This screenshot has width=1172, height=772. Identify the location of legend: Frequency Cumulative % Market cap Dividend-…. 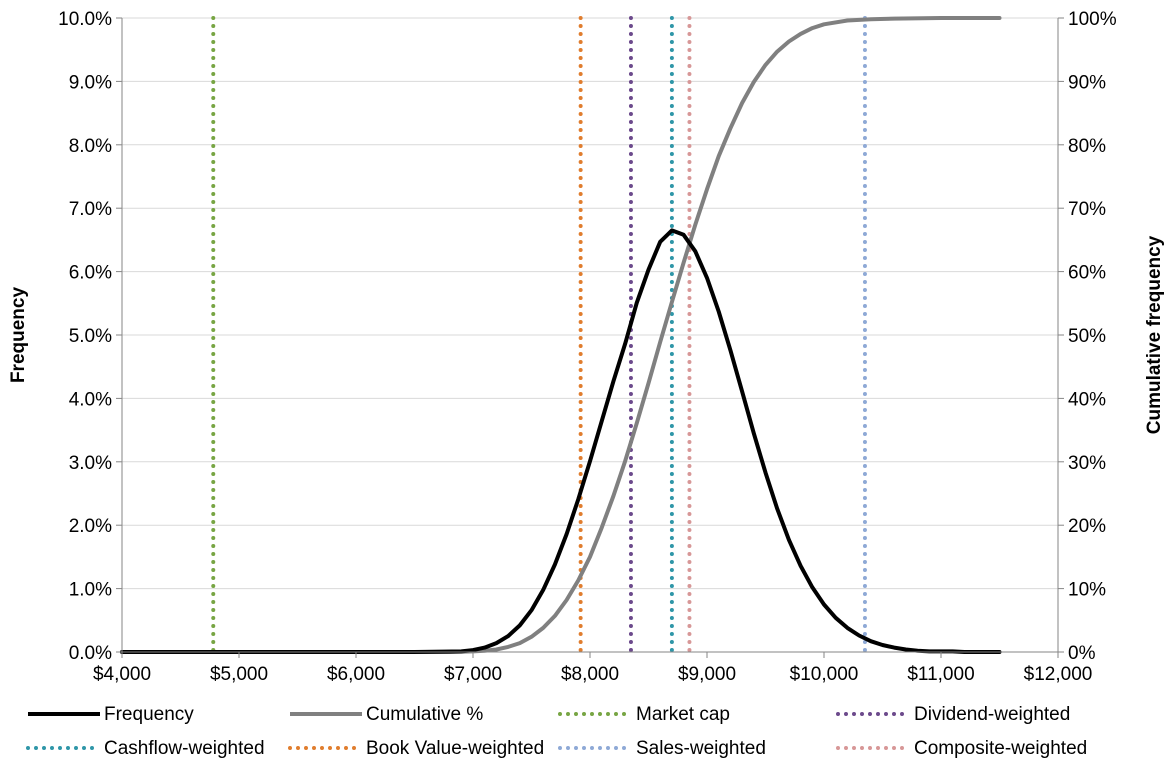
(556, 731).